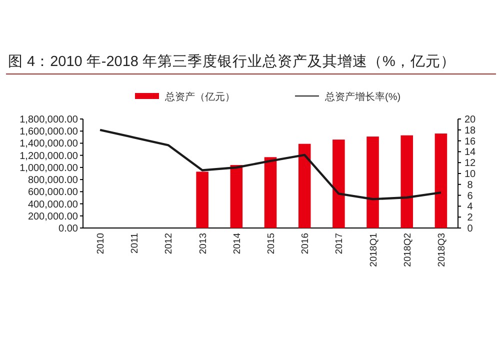  I want to click on y2-tick-label: 4, so click(470, 207).